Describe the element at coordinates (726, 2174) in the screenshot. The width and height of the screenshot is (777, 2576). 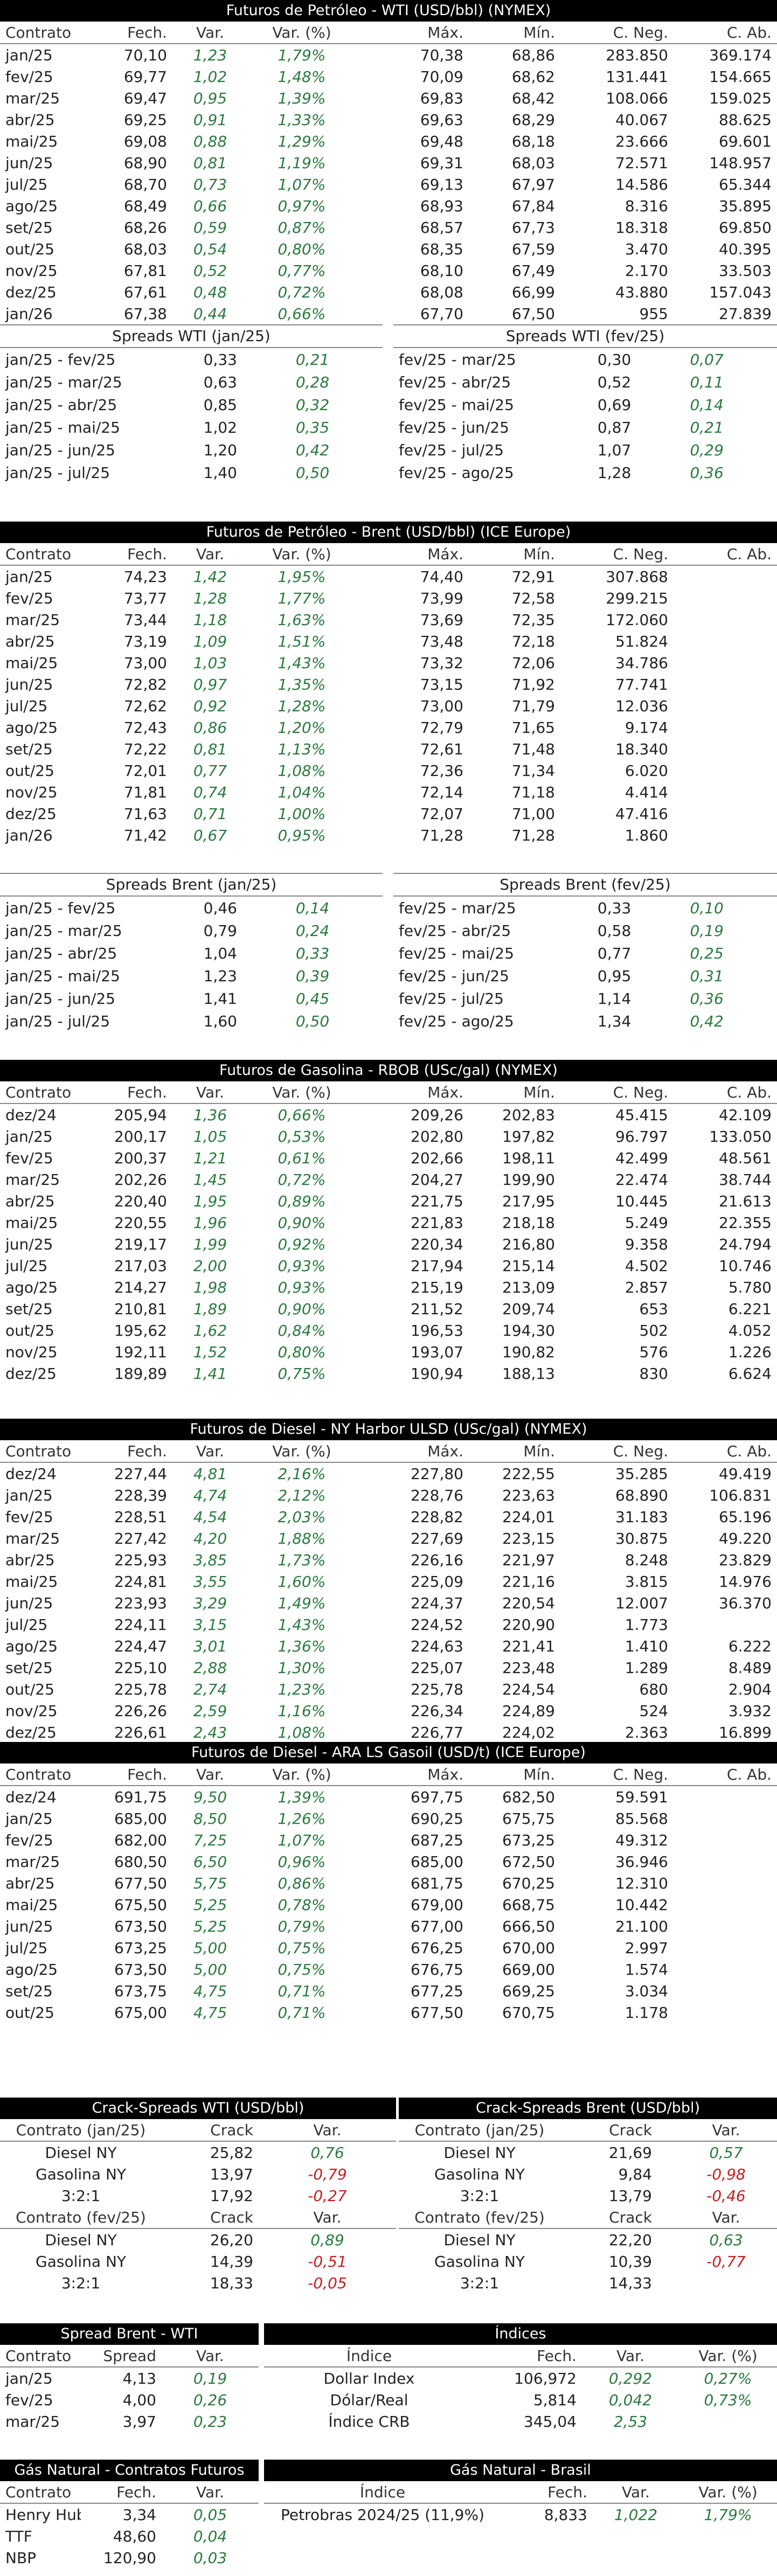
I see `table-cell: -0,98` at that location.